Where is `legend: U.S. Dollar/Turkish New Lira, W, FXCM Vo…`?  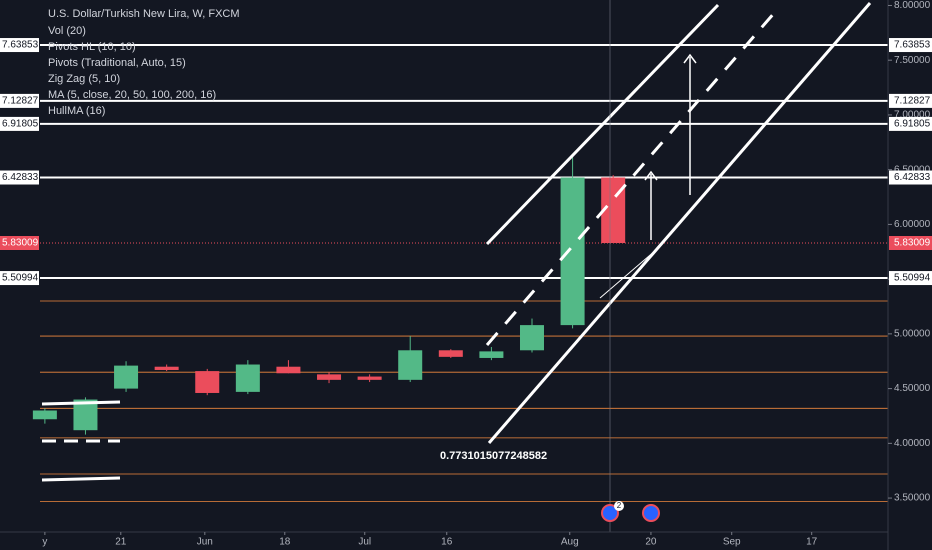
legend: U.S. Dollar/Turkish New Lira, W, FXCM Vo… is located at coordinates (144, 62).